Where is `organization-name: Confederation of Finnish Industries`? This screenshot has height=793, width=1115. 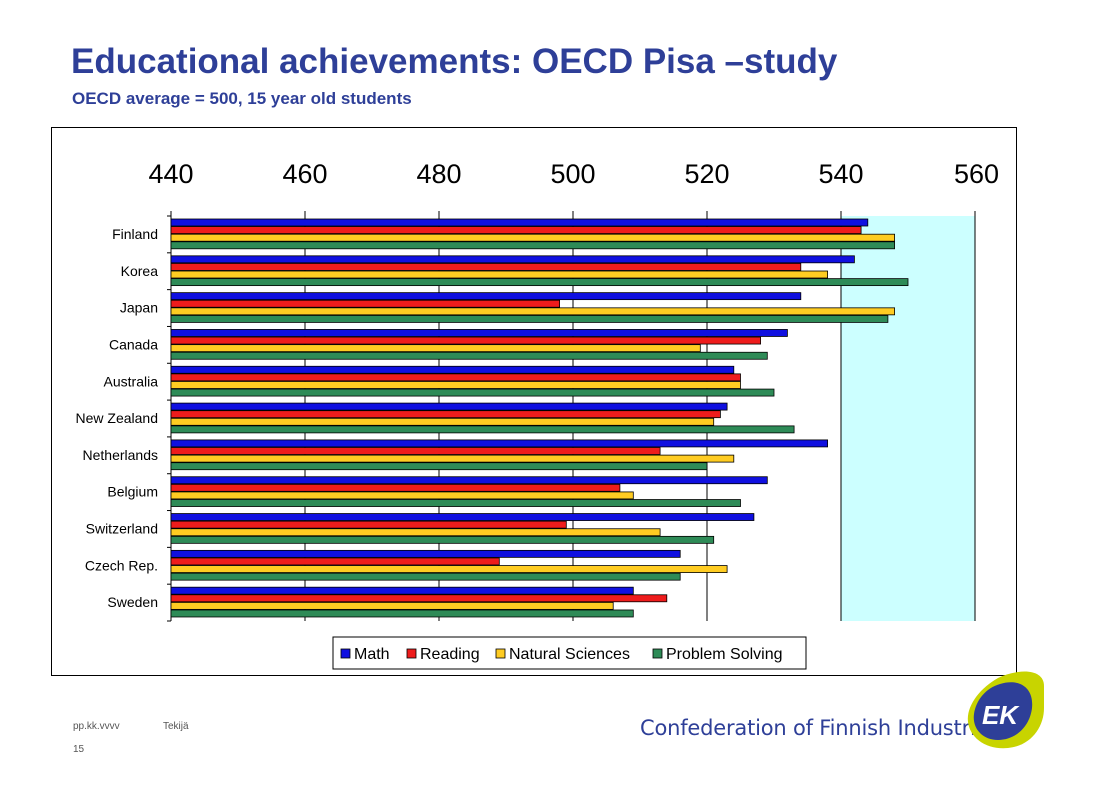 organization-name: Confederation of Finnish Industries is located at coordinates (820, 728).